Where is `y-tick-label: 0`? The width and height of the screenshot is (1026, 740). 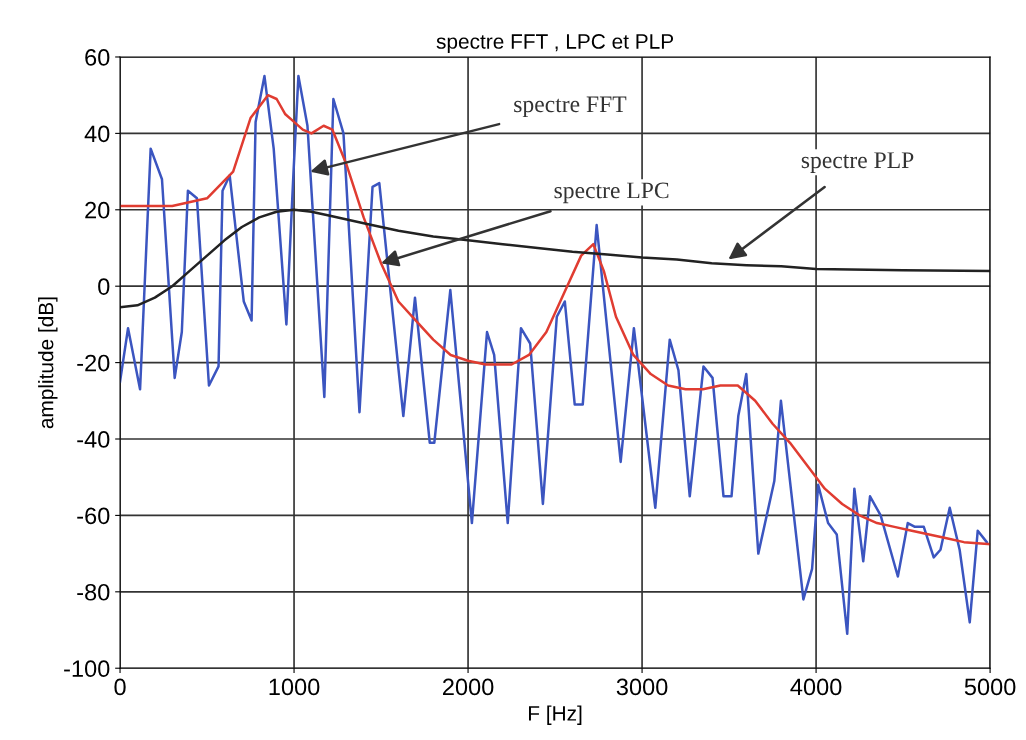 y-tick-label: 0 is located at coordinates (104, 286).